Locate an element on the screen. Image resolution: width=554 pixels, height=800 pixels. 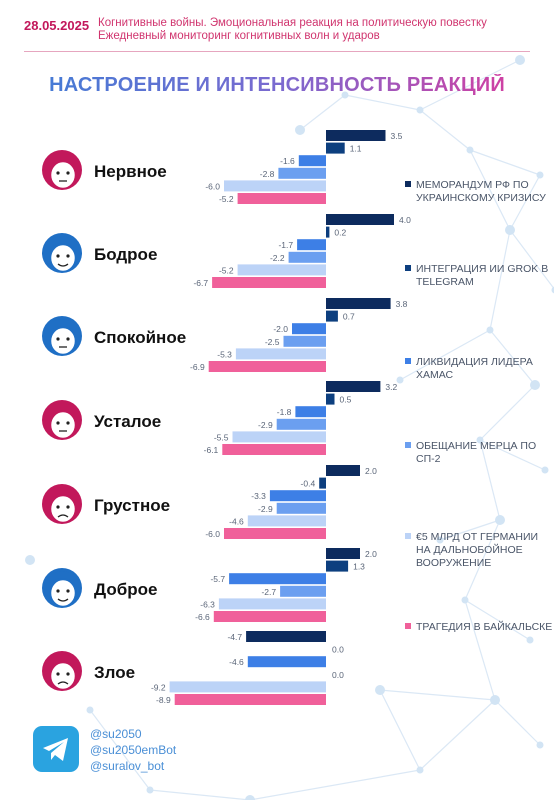
value-label-5-3: -2.7 is located at coordinates (268, 592).